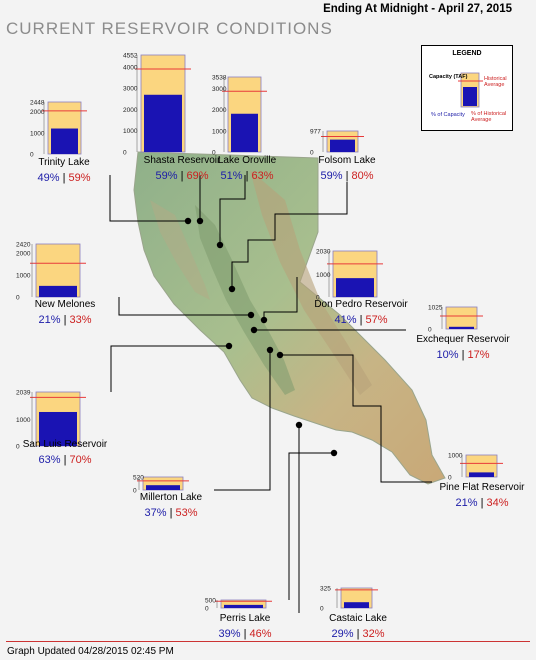 The image size is (536, 660). What do you see at coordinates (210, 601) in the screenshot?
I see `tick-label: 500` at bounding box center [210, 601].